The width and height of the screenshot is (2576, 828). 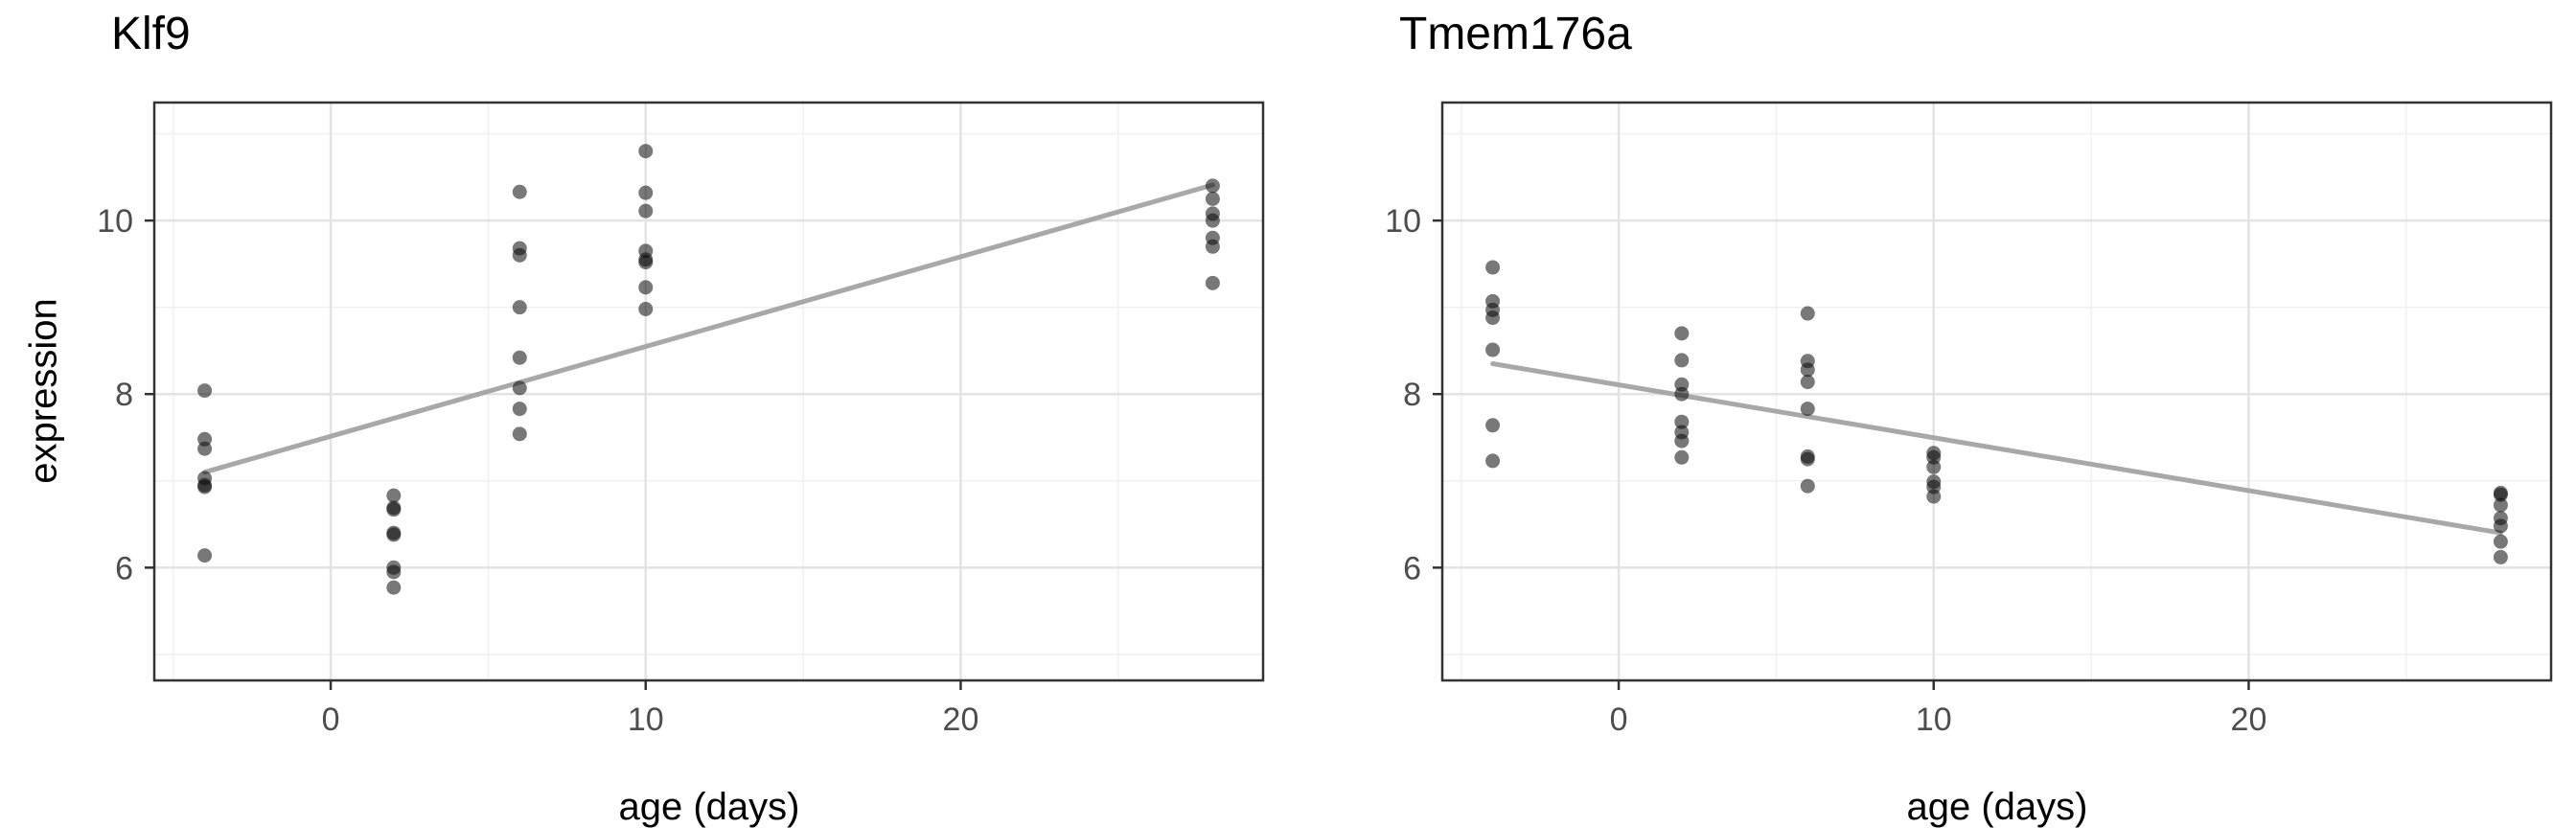 What do you see at coordinates (1515, 34) in the screenshot?
I see `plot-title: Tmem176a` at bounding box center [1515, 34].